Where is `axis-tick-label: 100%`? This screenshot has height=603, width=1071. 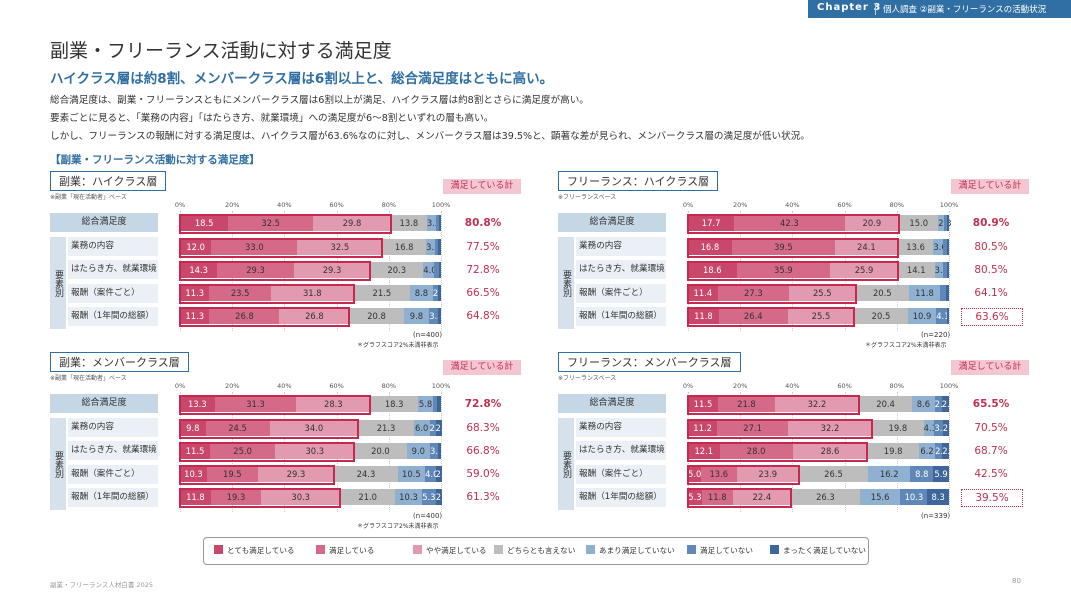
axis-tick-label: 100% is located at coordinates (441, 386).